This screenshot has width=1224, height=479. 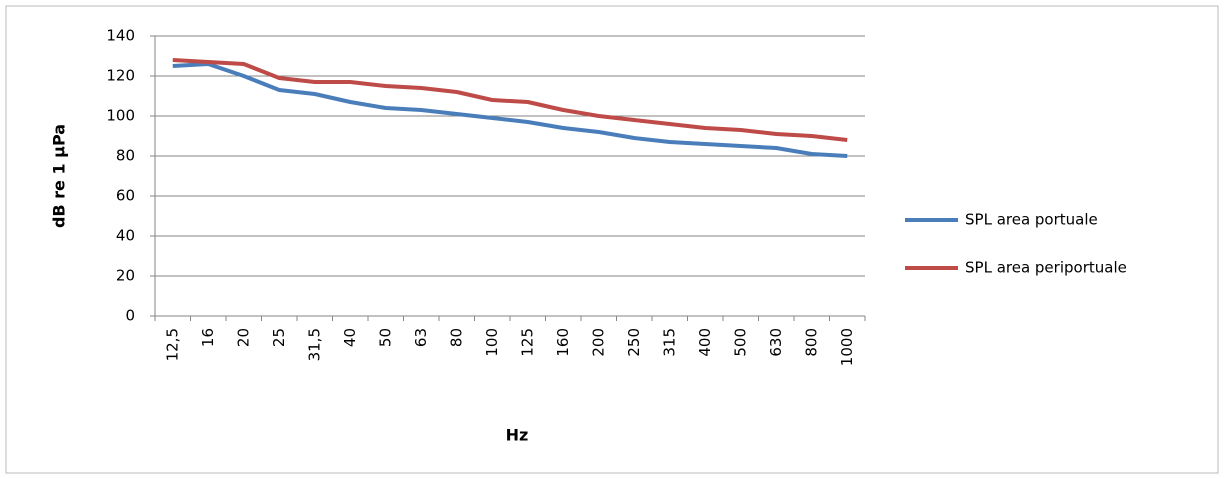 I want to click on y-tick-label: 140, so click(x=120, y=36).